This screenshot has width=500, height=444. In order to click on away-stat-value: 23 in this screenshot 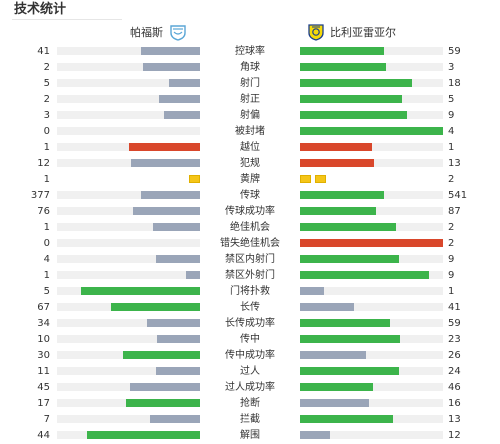, I will do `click(454, 339)`.